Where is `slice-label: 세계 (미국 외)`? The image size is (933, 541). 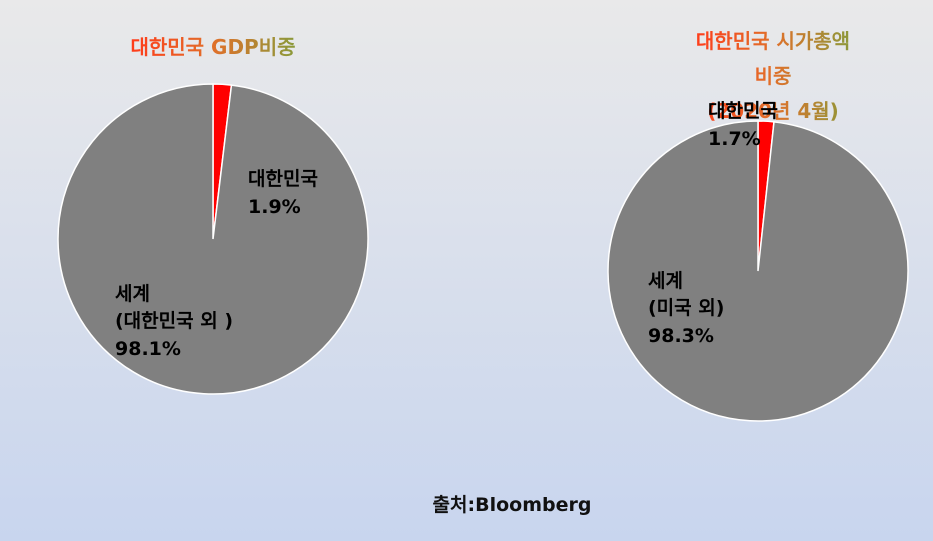
slice-label: 세계 (미국 외) is located at coordinates (686, 294).